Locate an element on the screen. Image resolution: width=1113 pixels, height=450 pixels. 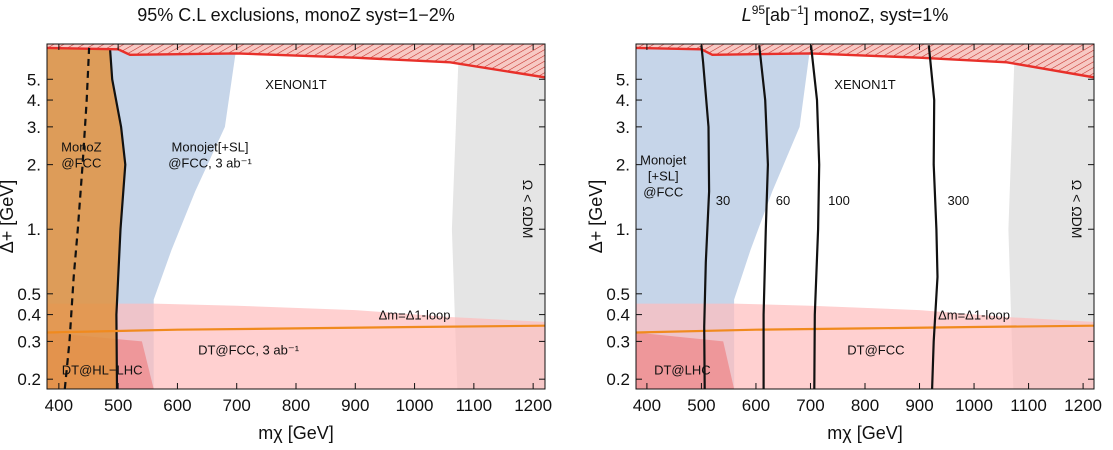
monoz-boundary-line is located at coordinates (117, 217).